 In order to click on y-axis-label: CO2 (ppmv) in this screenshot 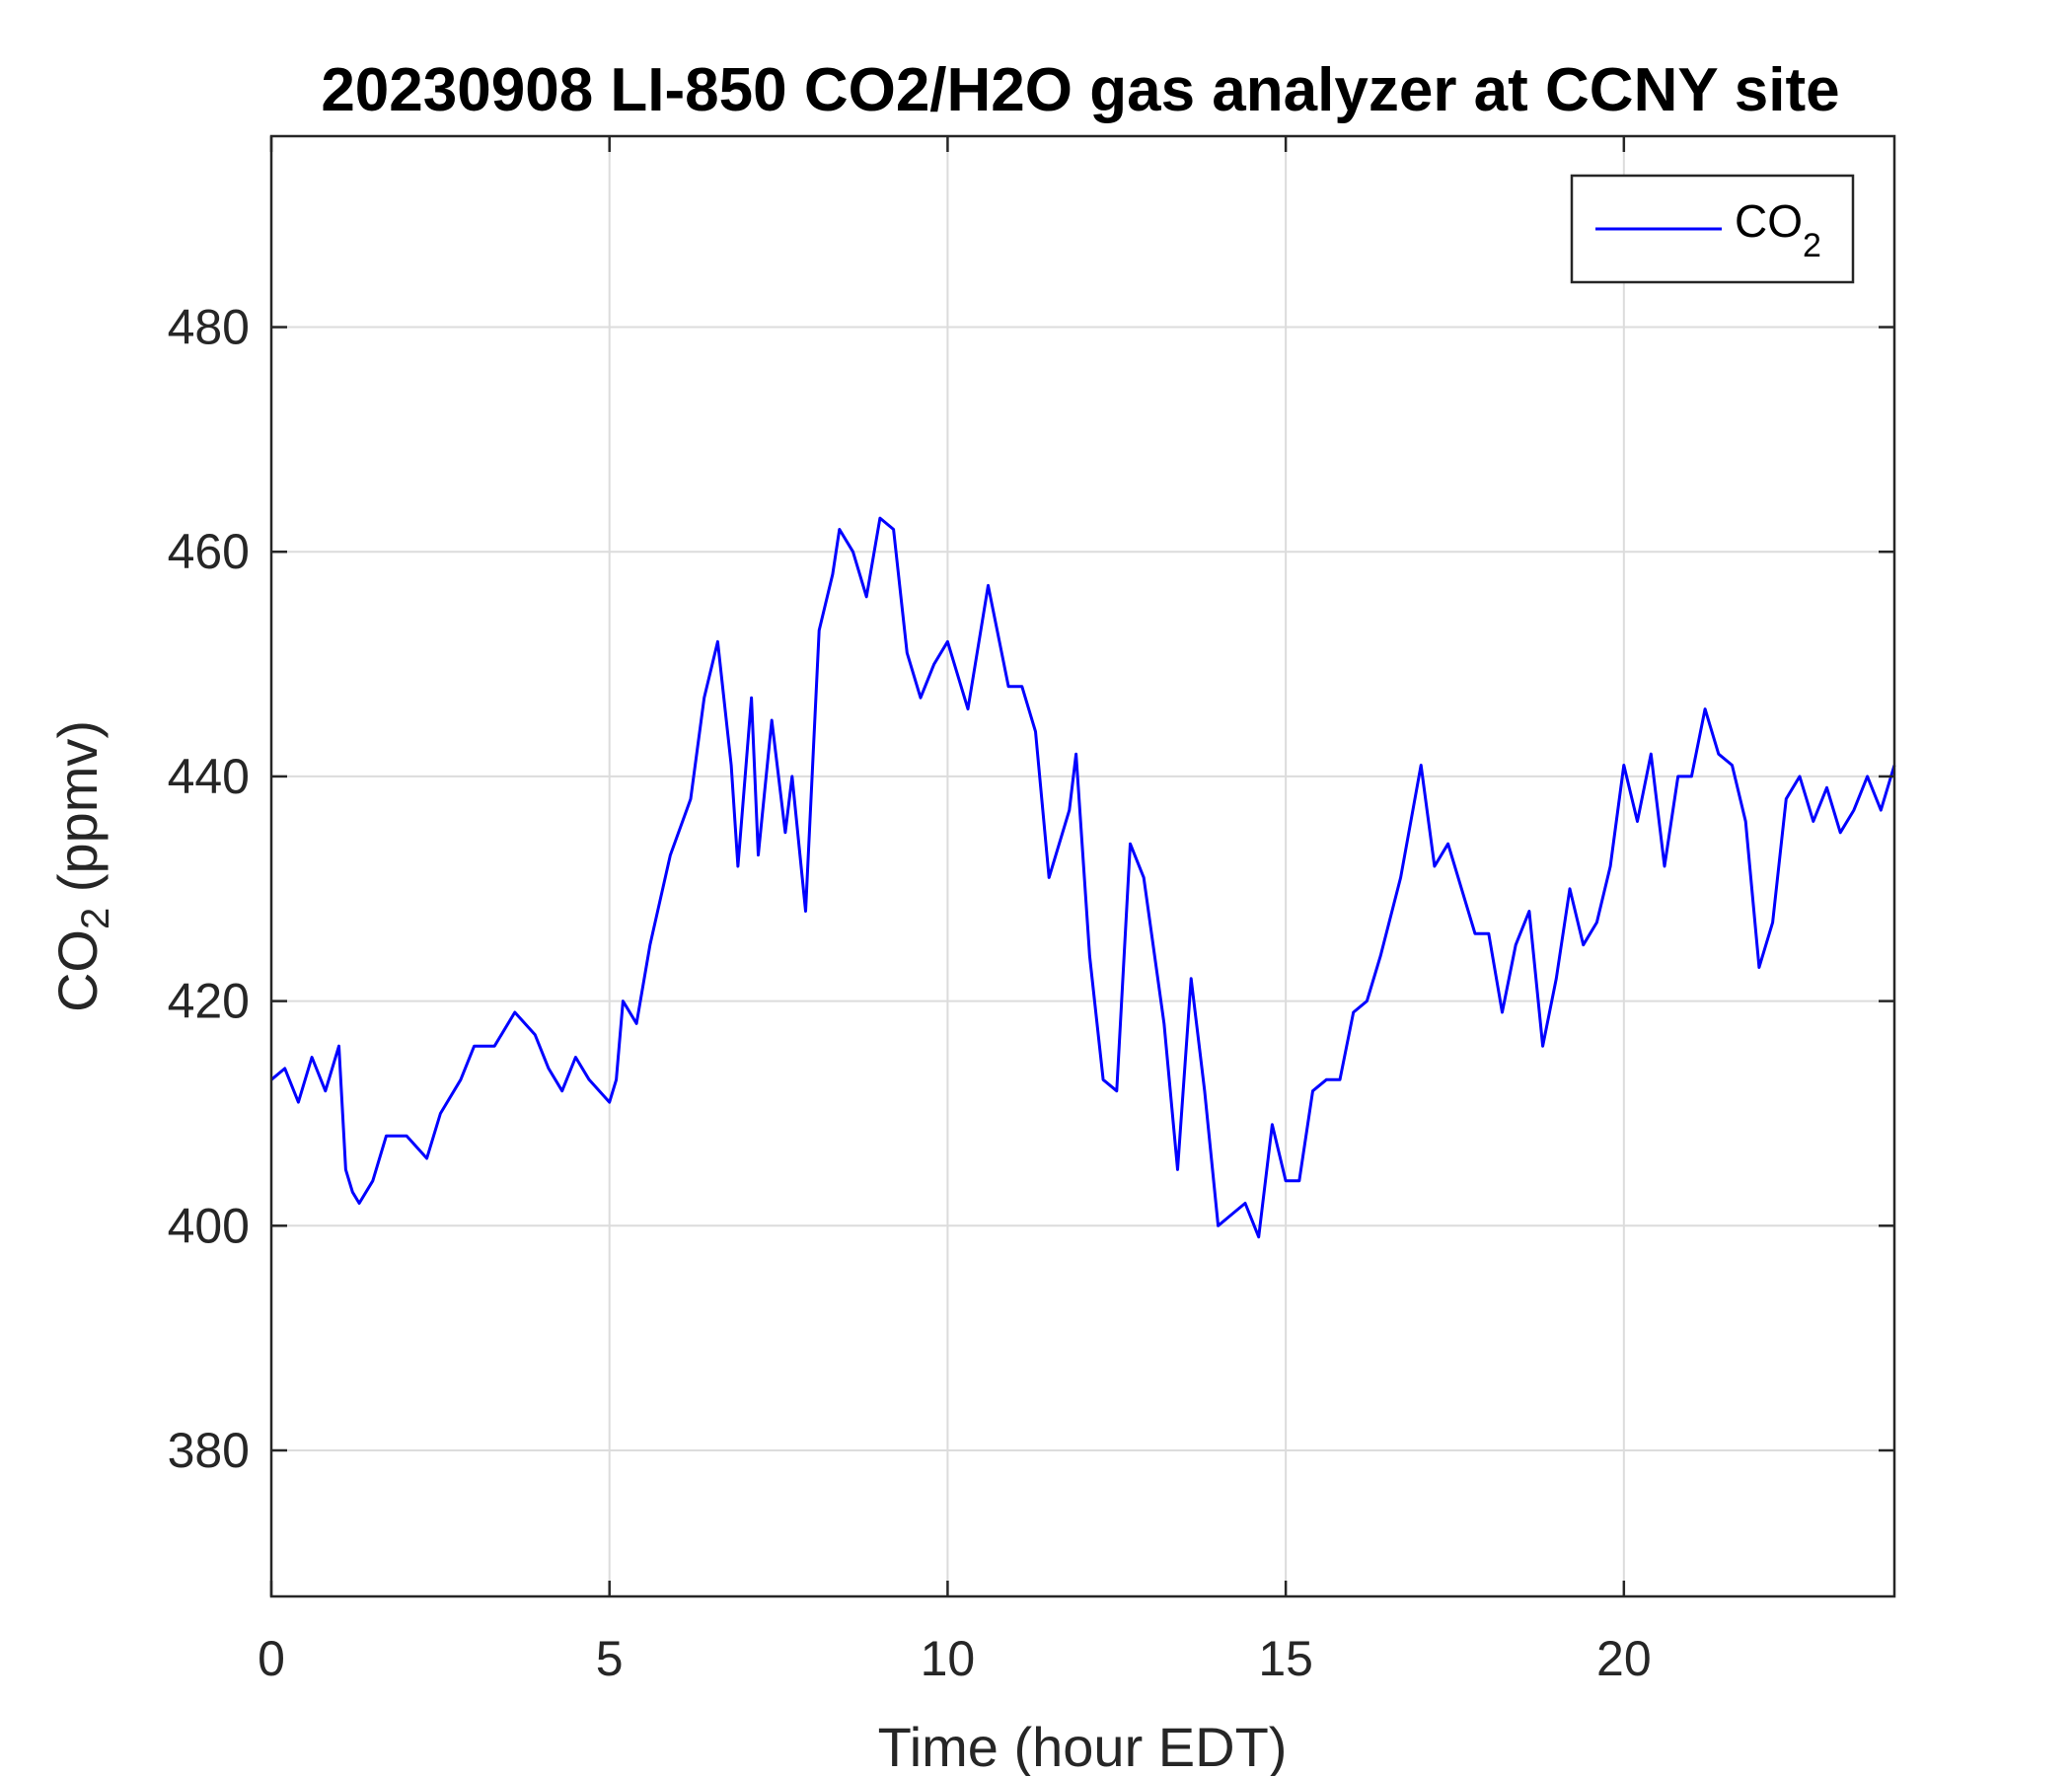, I will do `click(81, 866)`.